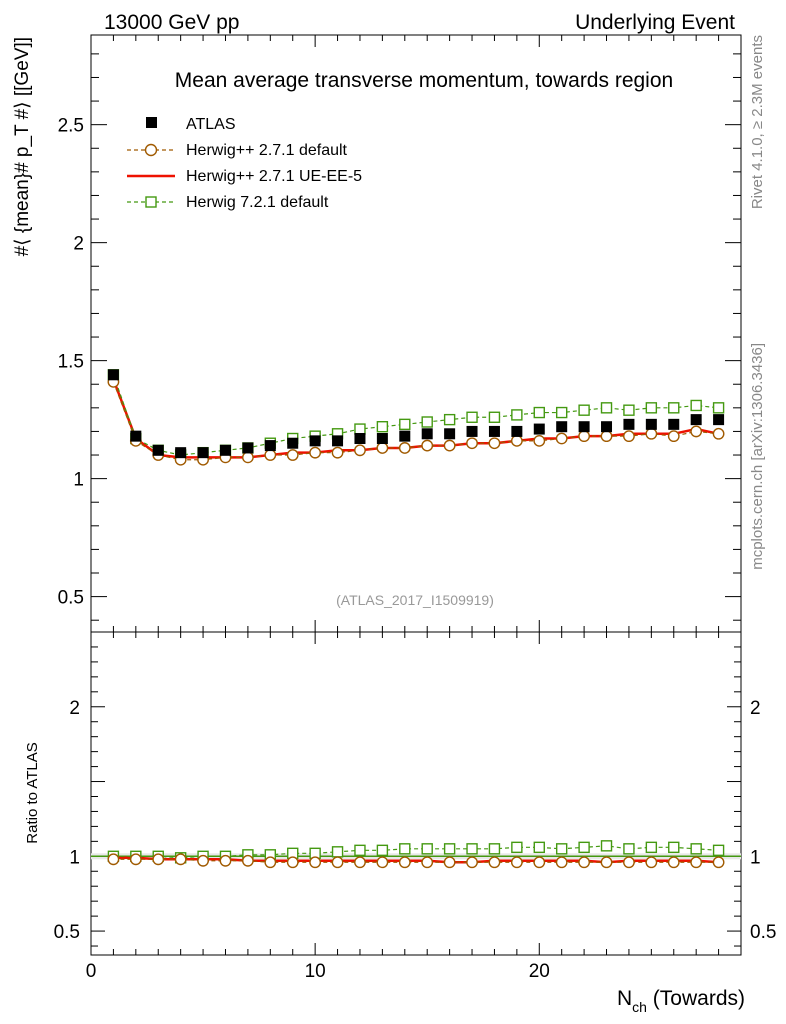 The image size is (786, 1024). I want to click on y-tick-label: 1, so click(78, 480).